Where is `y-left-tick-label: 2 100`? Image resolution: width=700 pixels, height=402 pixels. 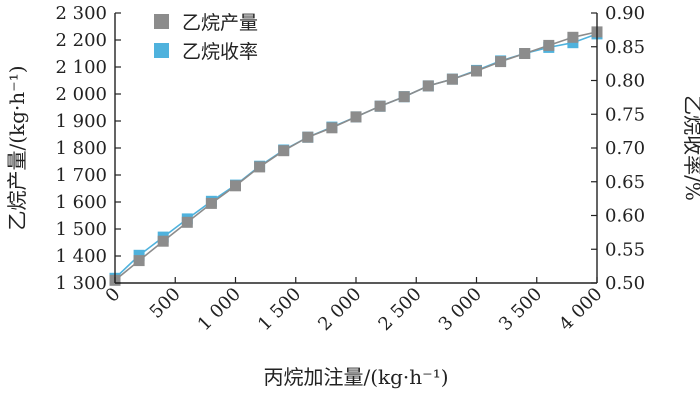 y-left-tick-label: 2 100 is located at coordinates (81, 67).